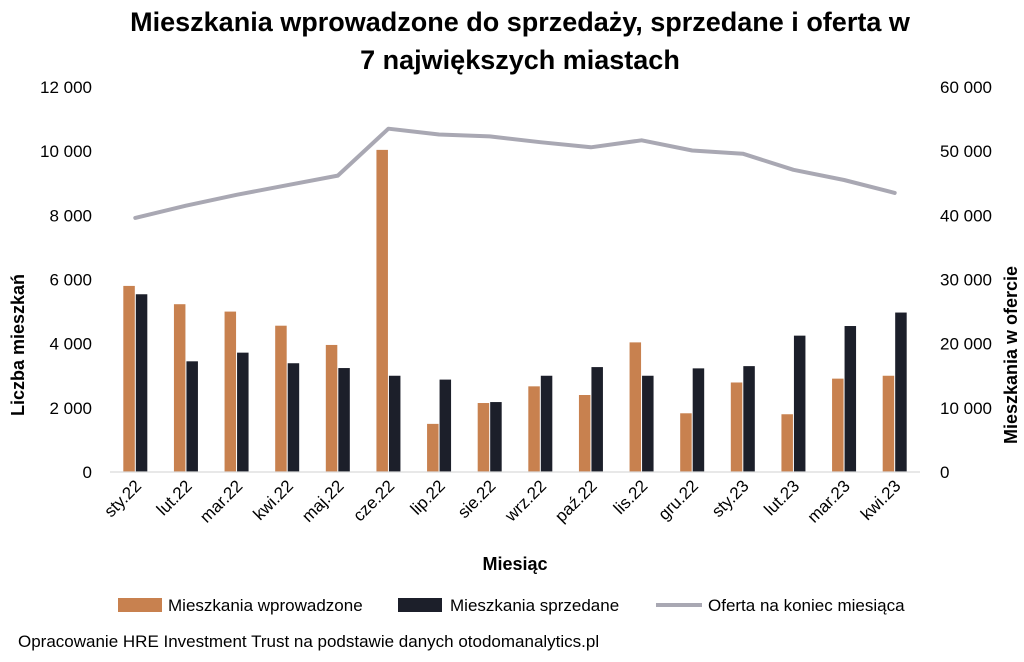  I want to click on x-tick-label: lip.22, so click(428, 497).